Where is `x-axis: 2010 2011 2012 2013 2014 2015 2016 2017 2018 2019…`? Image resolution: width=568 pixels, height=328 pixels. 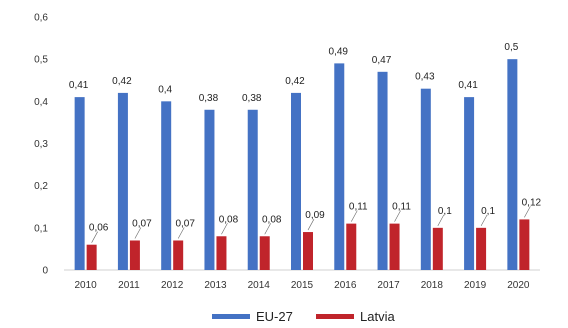
x-axis: 2010 2011 2012 2013 2014 2015 2016 2017 2018 2019… is located at coordinates (302, 285).